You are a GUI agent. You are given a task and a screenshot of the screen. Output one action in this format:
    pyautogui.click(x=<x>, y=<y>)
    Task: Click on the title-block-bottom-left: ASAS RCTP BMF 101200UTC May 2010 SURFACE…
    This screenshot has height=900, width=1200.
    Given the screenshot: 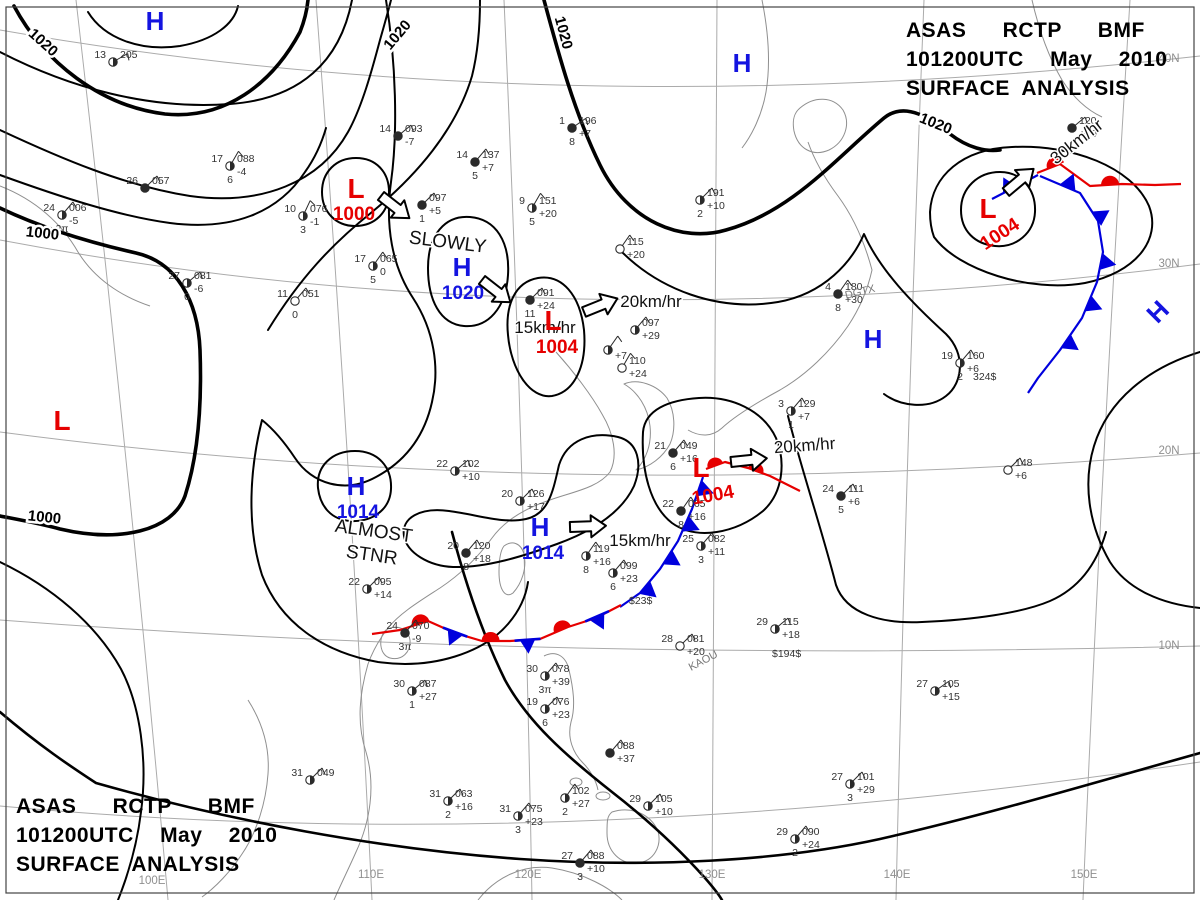 What is the action you would take?
    pyautogui.click(x=146, y=835)
    